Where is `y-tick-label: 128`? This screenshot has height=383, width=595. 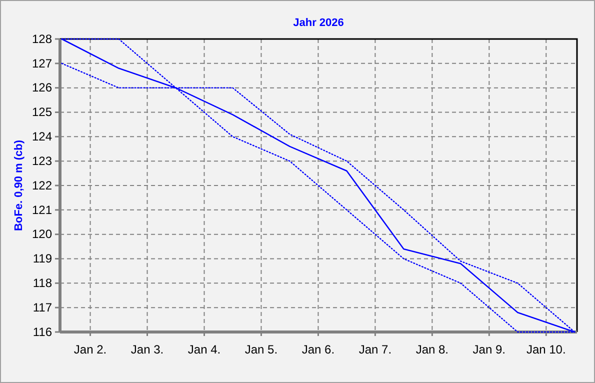 y-tick-label: 128 is located at coordinates (42, 39).